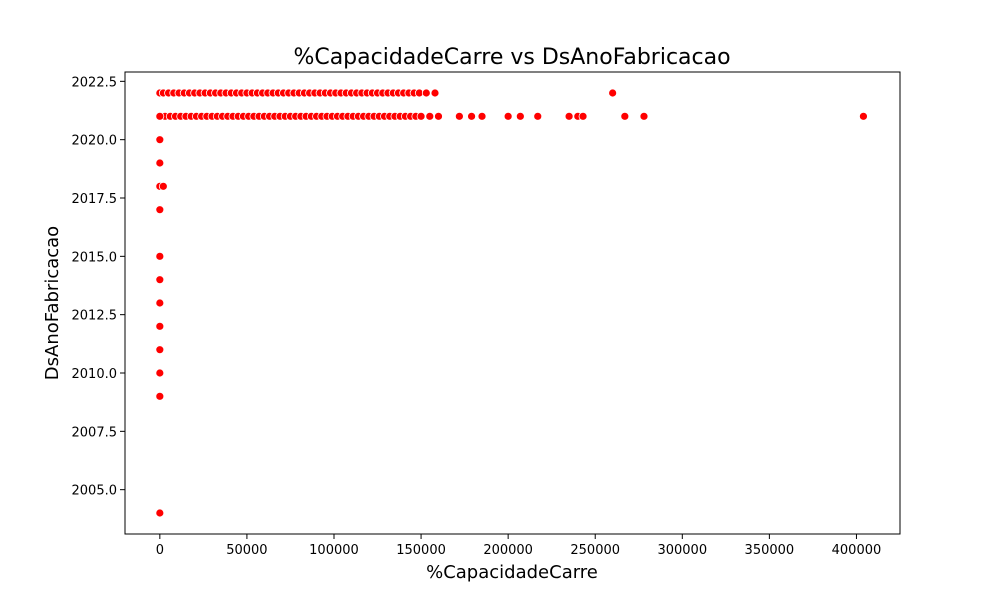  I want to click on y-tick-label: 2015.0, so click(95, 257).